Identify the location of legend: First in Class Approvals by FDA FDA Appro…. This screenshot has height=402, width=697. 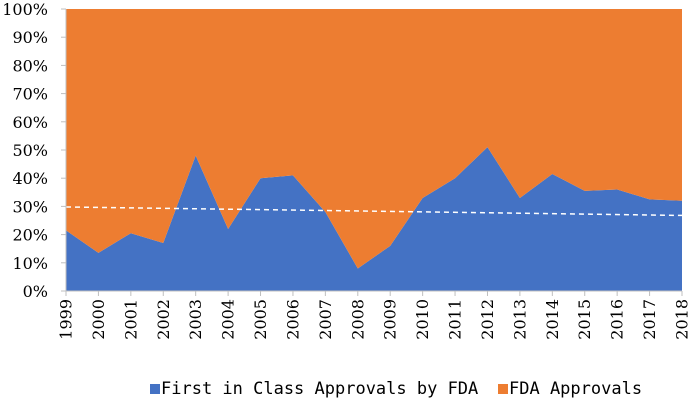
(396, 389).